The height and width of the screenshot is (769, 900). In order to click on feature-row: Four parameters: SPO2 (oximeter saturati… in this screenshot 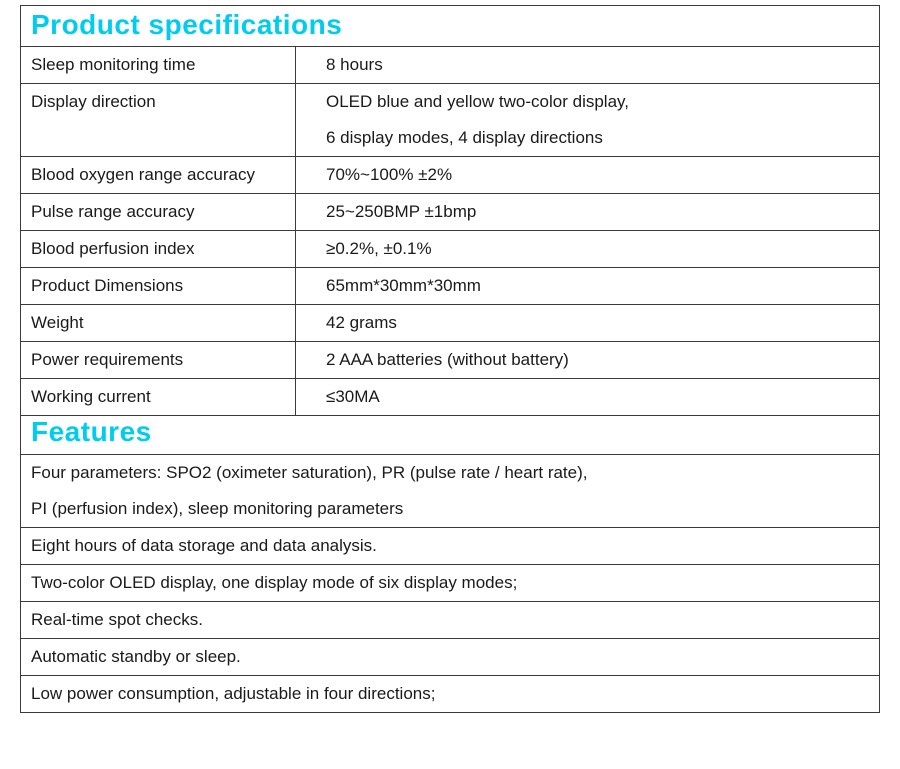, I will do `click(450, 491)`.